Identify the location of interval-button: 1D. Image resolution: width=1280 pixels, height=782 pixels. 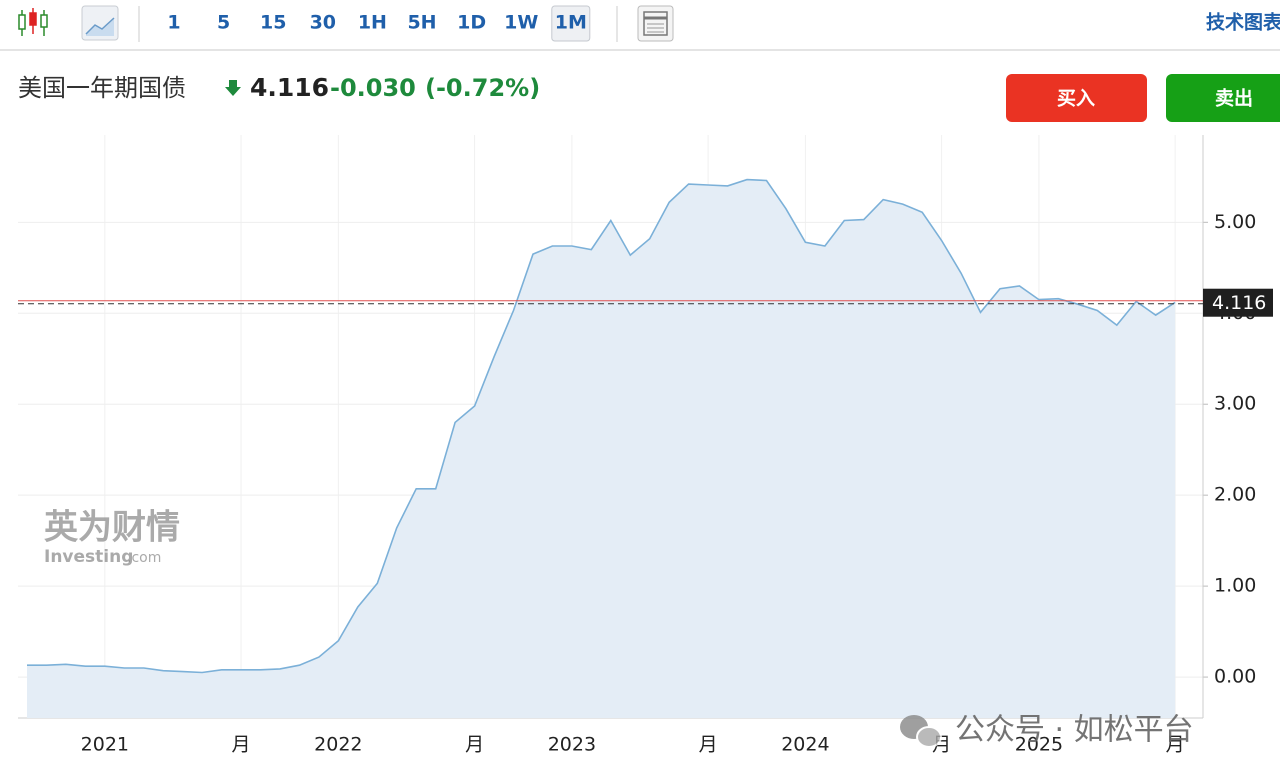
(471, 23).